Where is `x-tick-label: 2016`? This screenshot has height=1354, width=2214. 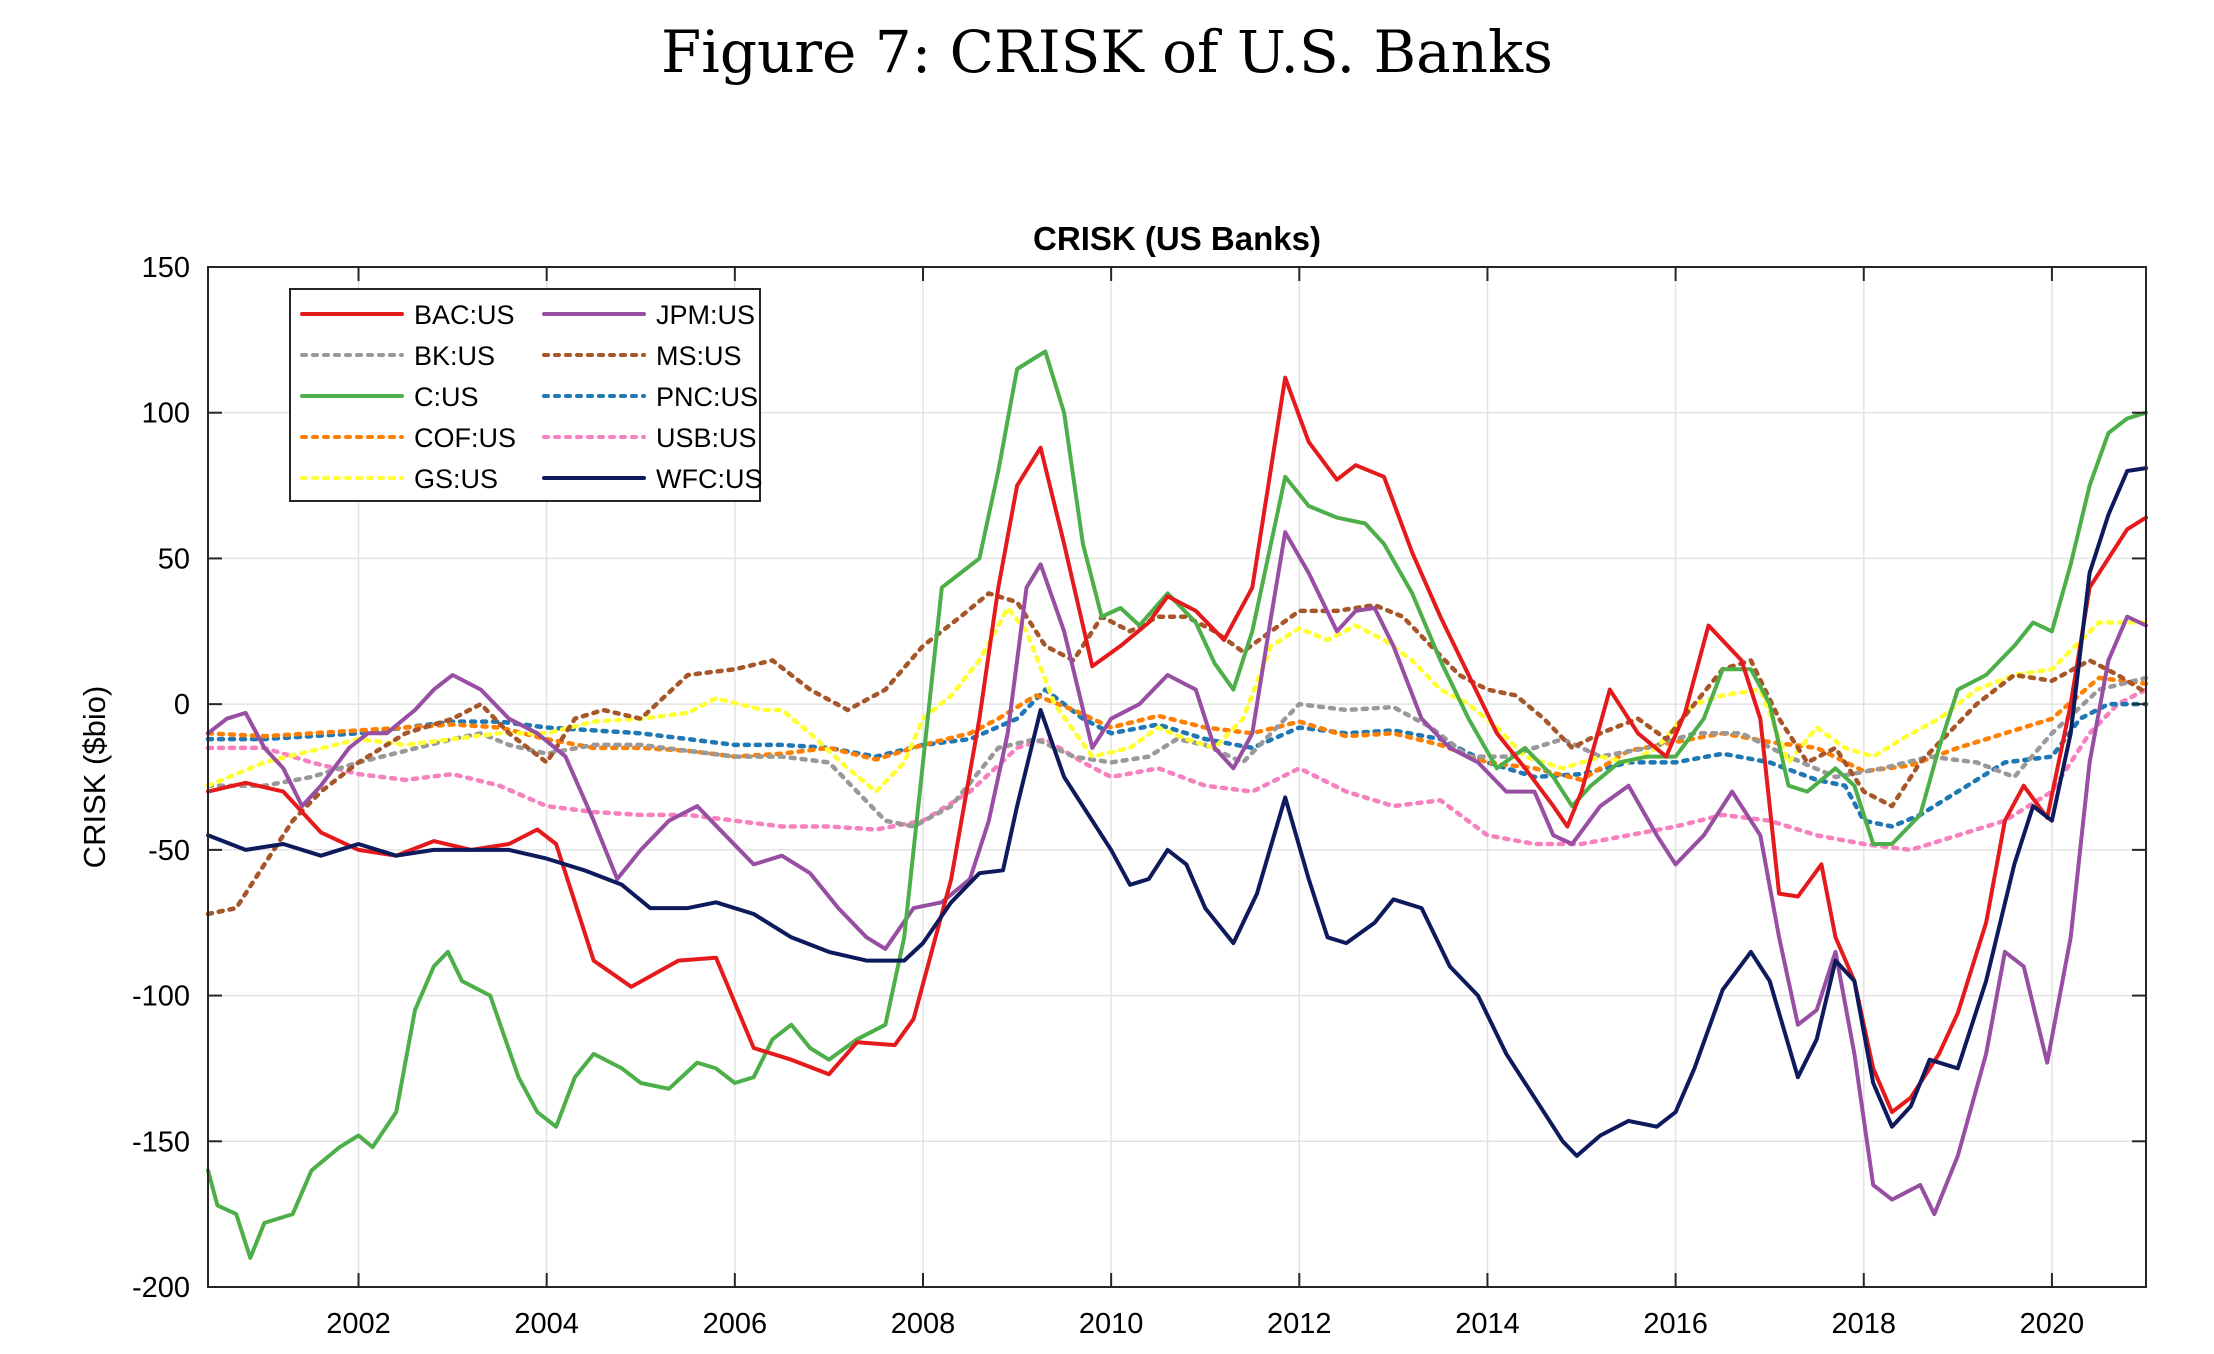
x-tick-label: 2016 is located at coordinates (1675, 1324).